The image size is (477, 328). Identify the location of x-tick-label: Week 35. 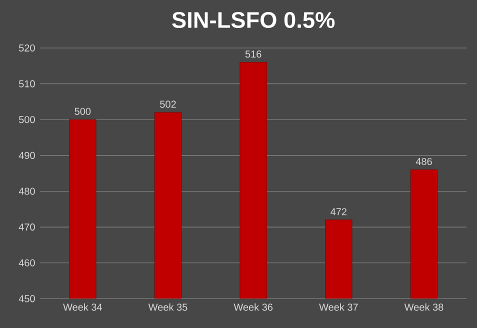
(168, 307).